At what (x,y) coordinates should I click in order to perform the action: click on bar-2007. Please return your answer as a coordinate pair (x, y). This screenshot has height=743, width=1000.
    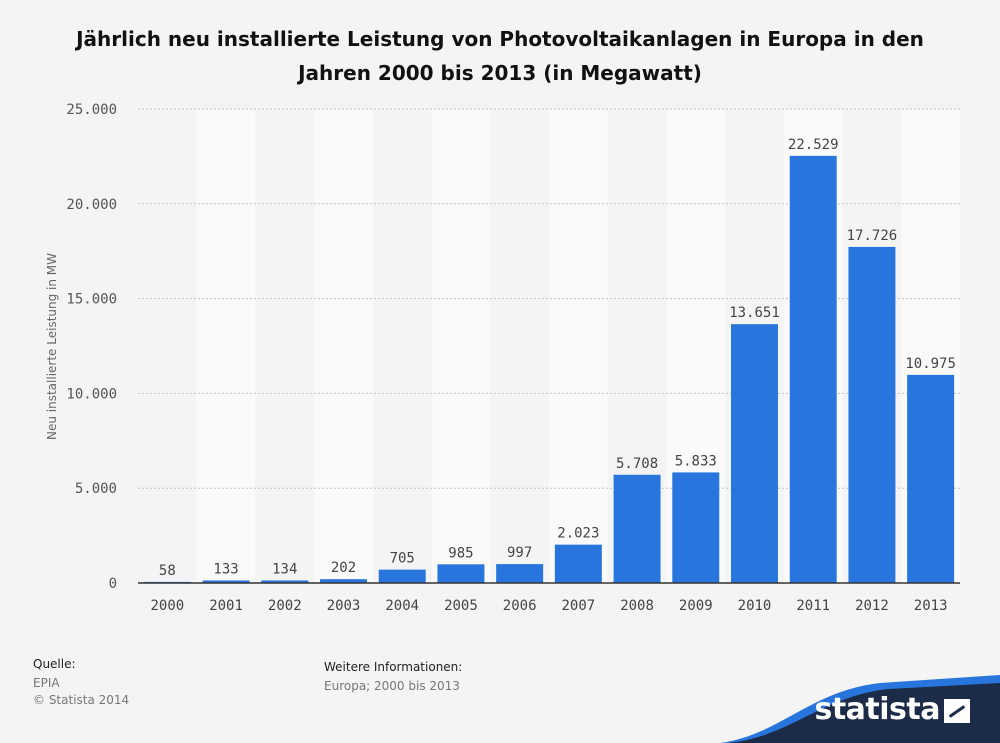
    Looking at the image, I should click on (578, 563).